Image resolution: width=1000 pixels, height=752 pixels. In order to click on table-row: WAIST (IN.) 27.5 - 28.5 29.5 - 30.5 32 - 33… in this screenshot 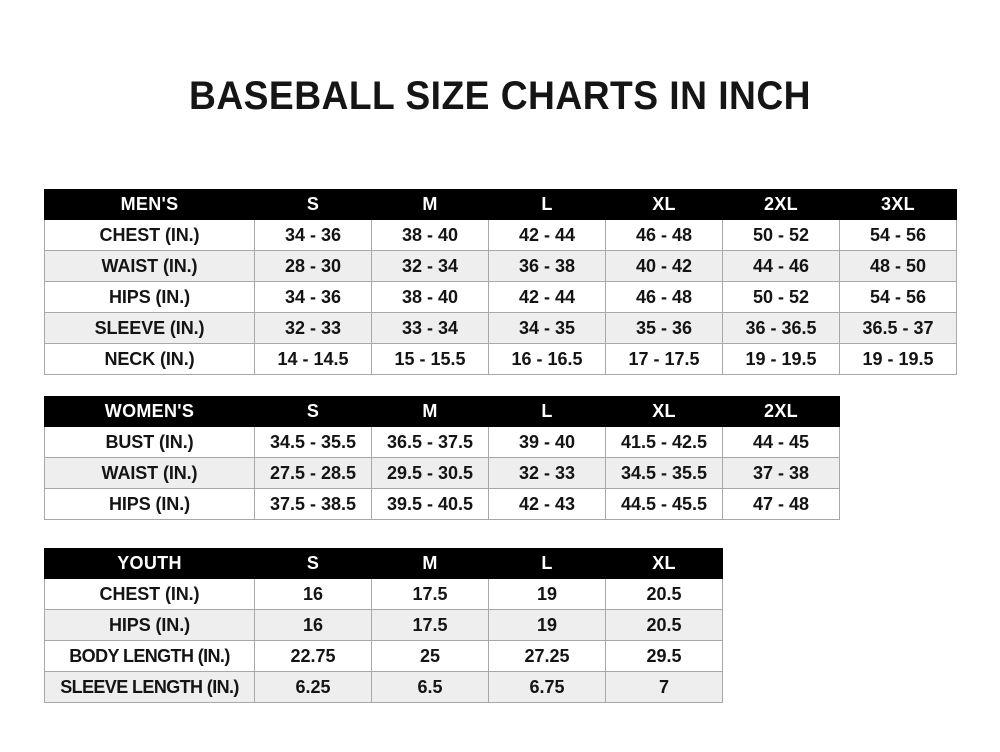, I will do `click(442, 473)`.